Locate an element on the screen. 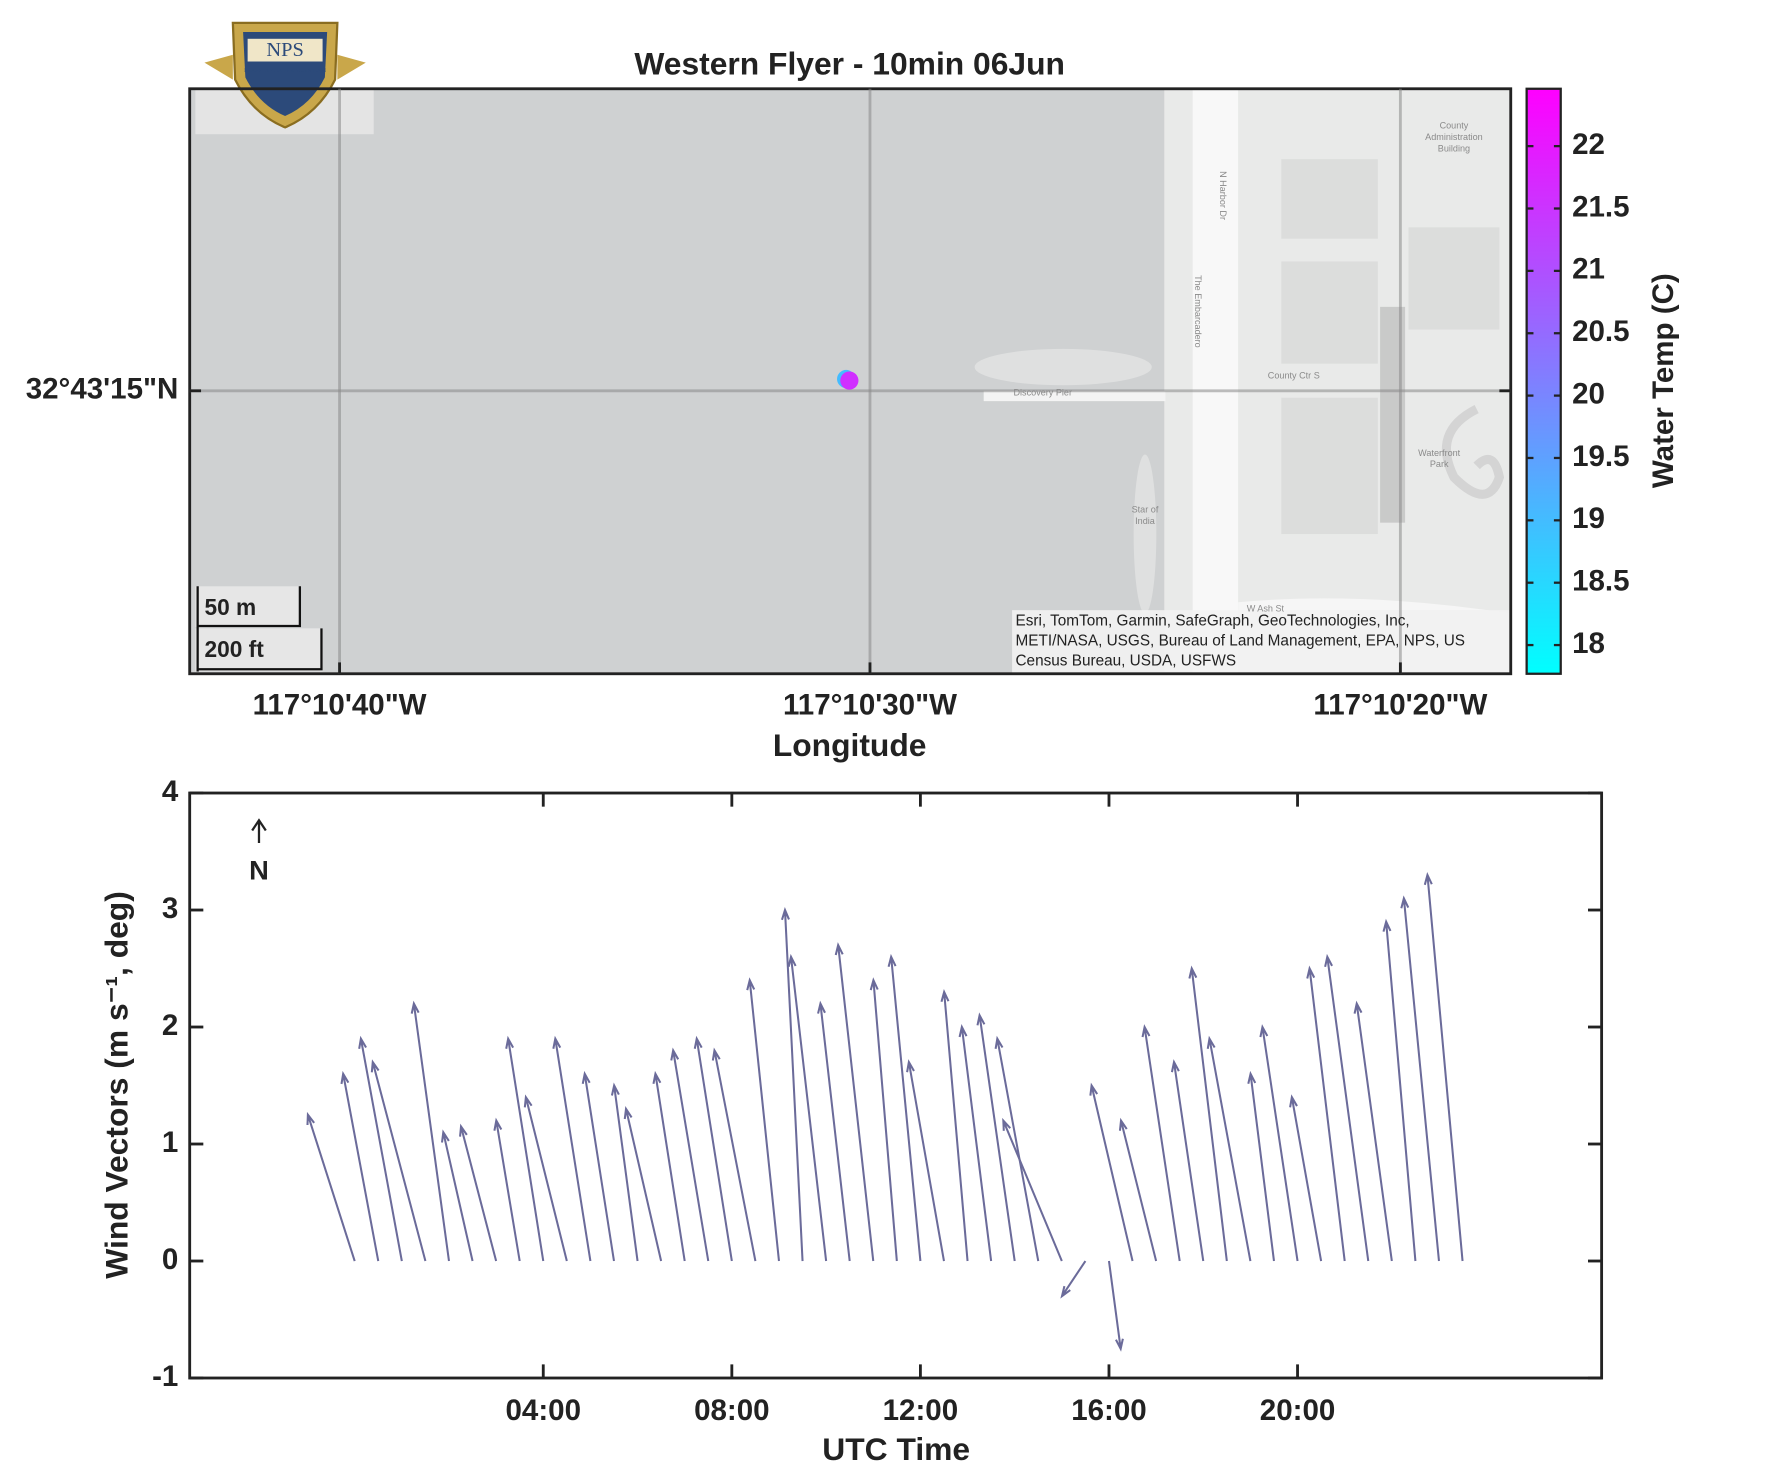 This screenshot has height=1477, width=1772. logo-text: NPS is located at coordinates (285, 50).